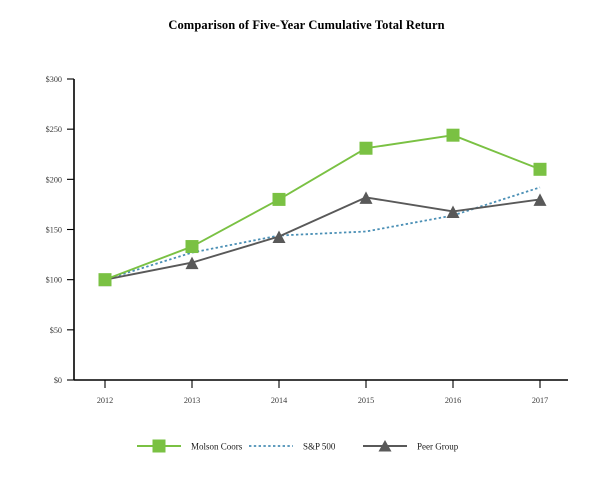 This screenshot has width=613, height=480. What do you see at coordinates (540, 400) in the screenshot?
I see `x-tick-label: 2017` at bounding box center [540, 400].